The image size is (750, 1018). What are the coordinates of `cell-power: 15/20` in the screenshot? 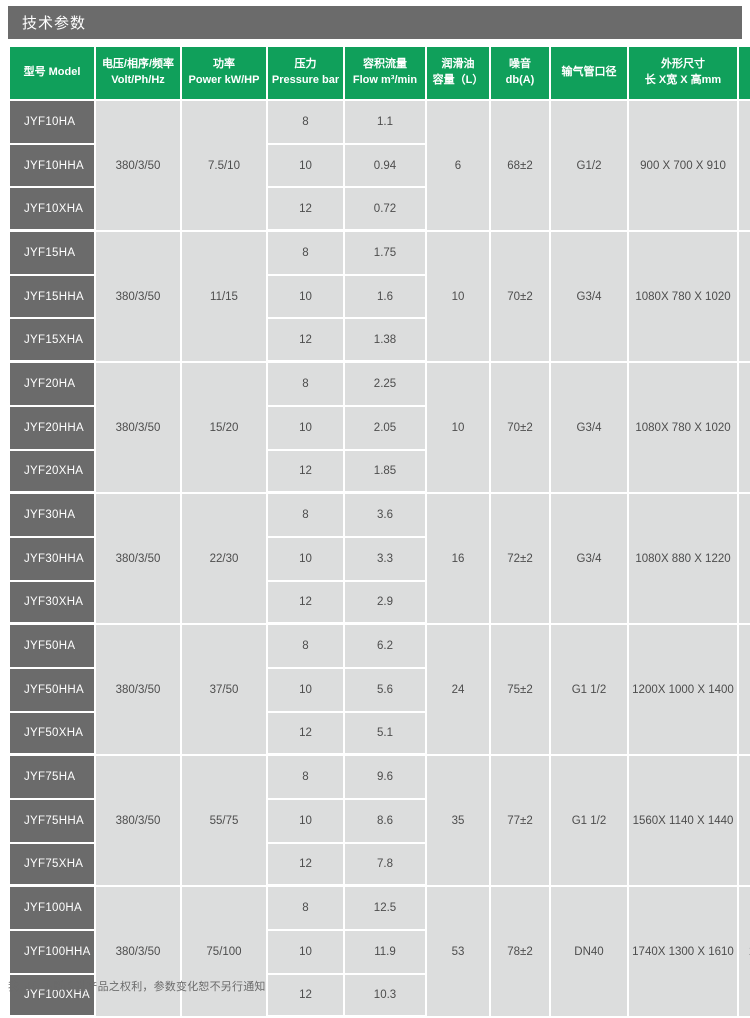 It's located at (224, 428).